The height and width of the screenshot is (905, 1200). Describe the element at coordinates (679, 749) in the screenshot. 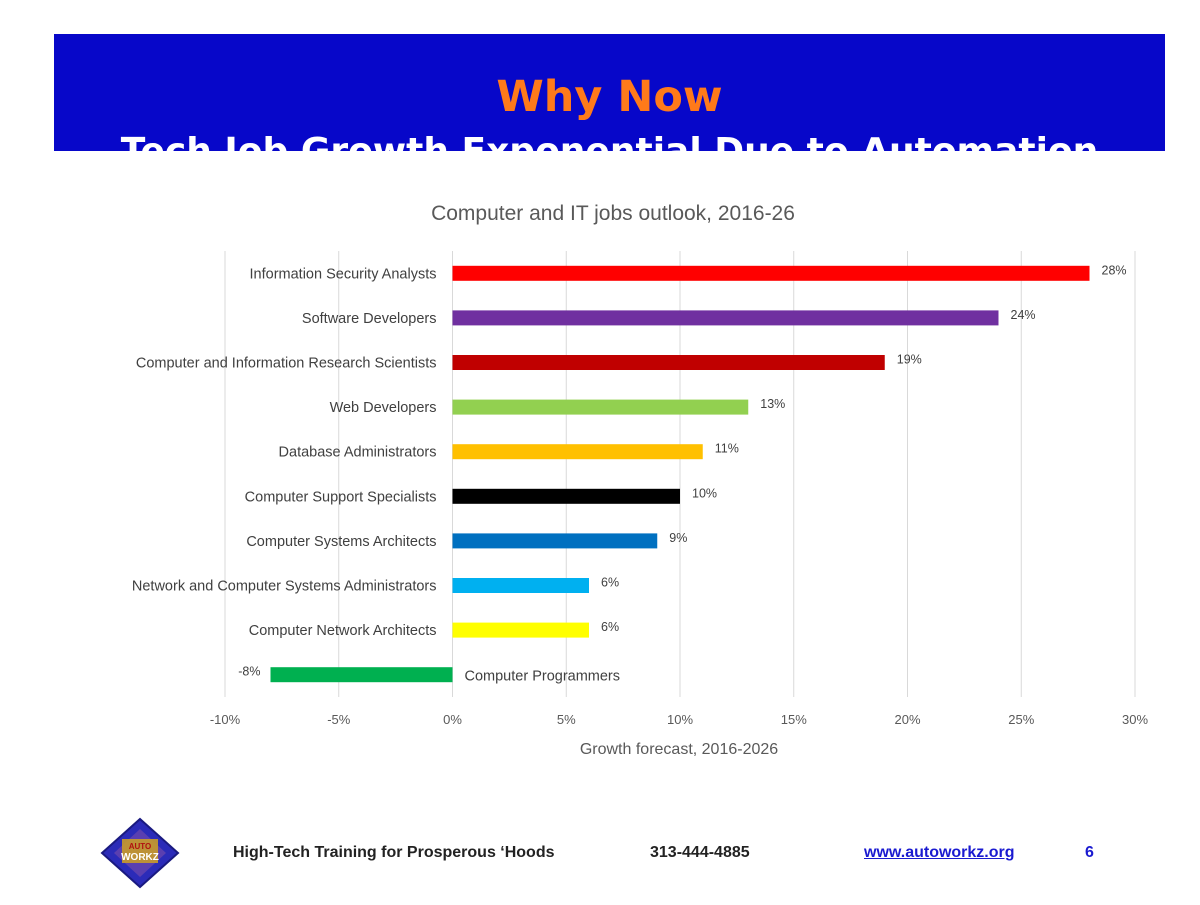

I see `x-axis-label: Growth forecast, 2016-2026` at that location.